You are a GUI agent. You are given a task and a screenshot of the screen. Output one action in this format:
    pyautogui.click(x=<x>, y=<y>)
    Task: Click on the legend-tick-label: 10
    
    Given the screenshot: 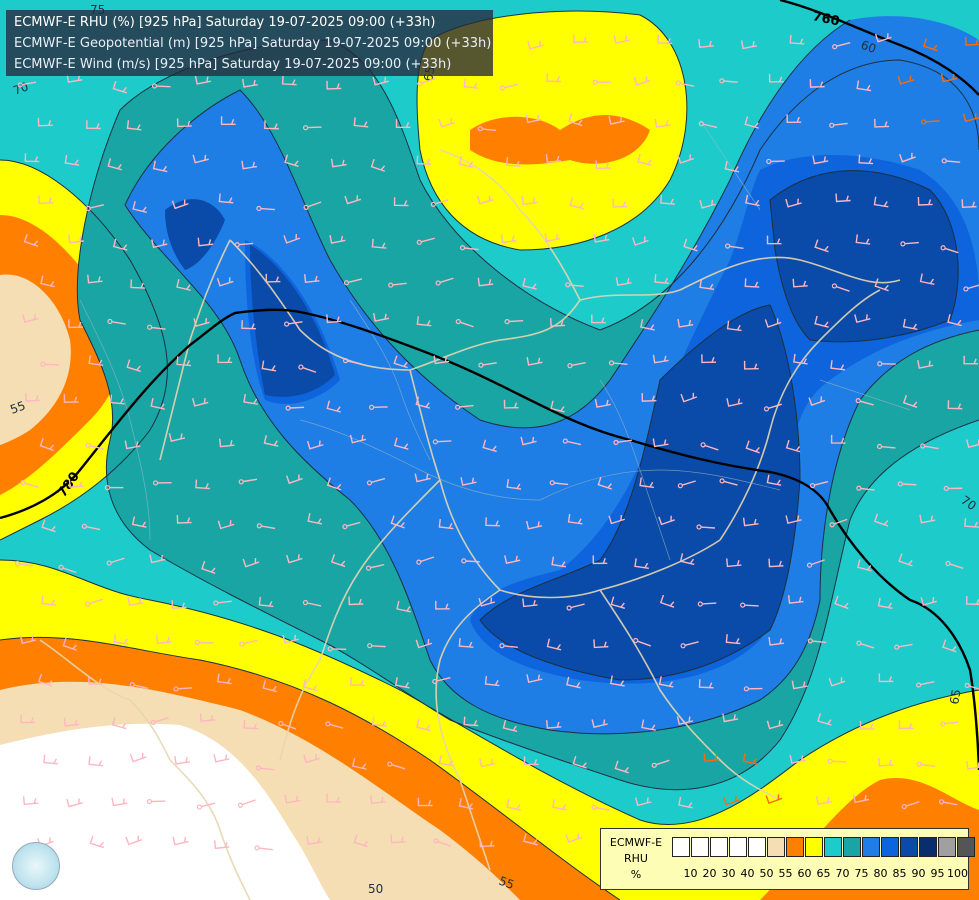 What is the action you would take?
    pyautogui.click(x=690, y=873)
    